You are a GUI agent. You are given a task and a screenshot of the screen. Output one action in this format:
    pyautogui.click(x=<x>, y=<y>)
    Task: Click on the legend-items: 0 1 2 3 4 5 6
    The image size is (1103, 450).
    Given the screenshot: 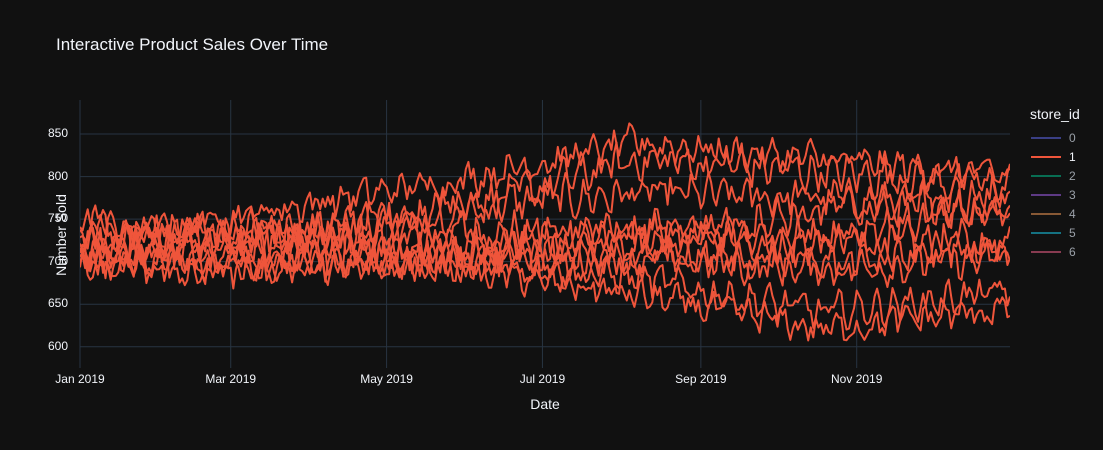 What is the action you would take?
    pyautogui.click(x=1055, y=194)
    